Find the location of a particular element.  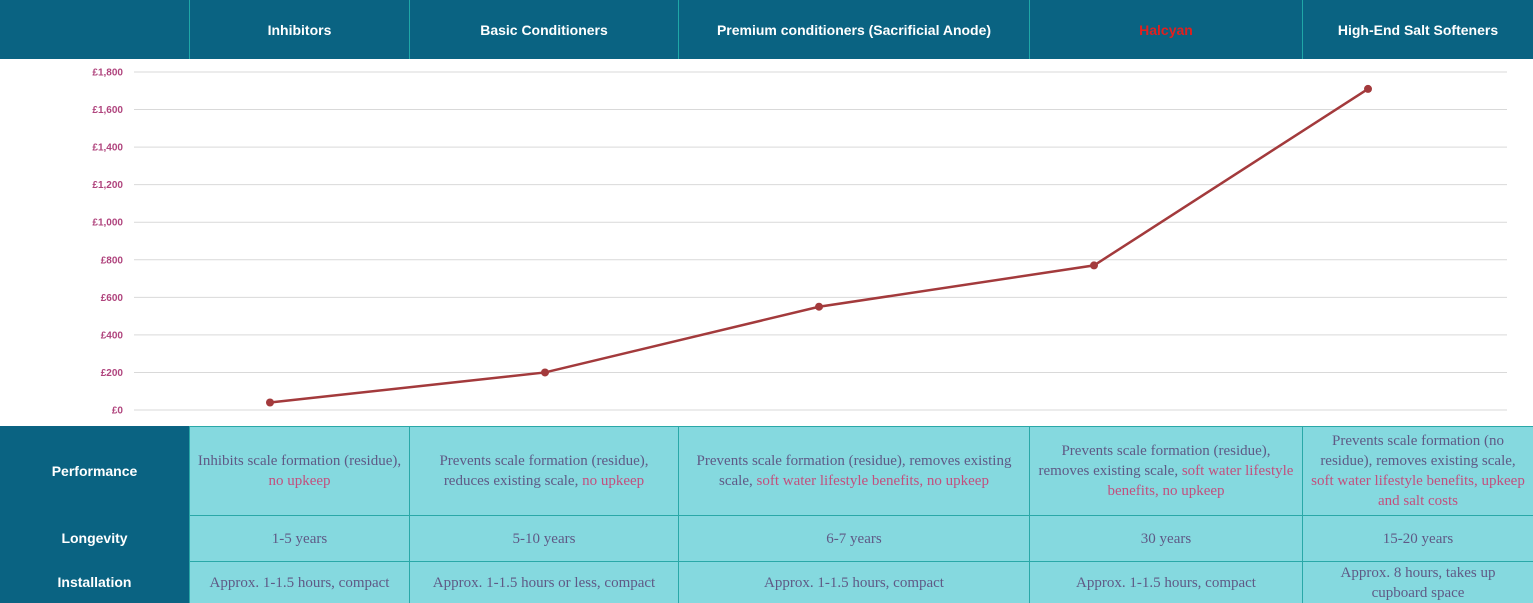

longevity-cell-inhibitors: 1-5 years is located at coordinates (299, 538).